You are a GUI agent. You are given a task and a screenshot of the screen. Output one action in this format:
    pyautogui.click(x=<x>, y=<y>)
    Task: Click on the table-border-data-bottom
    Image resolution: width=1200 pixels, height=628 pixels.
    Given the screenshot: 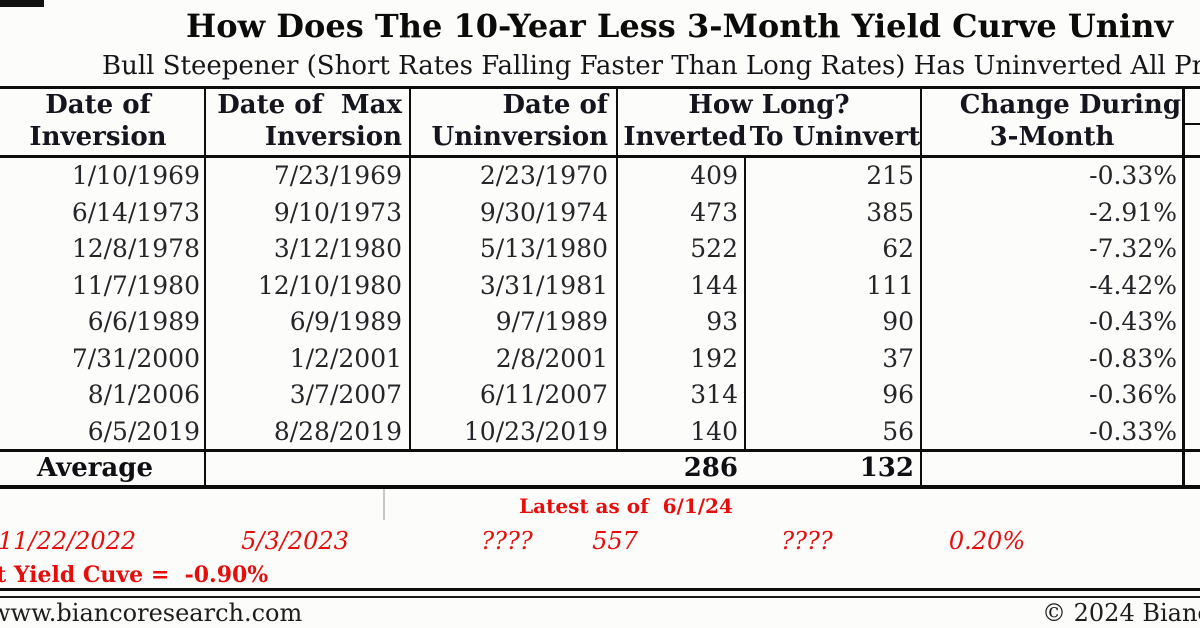 What is the action you would take?
    pyautogui.click(x=600, y=450)
    